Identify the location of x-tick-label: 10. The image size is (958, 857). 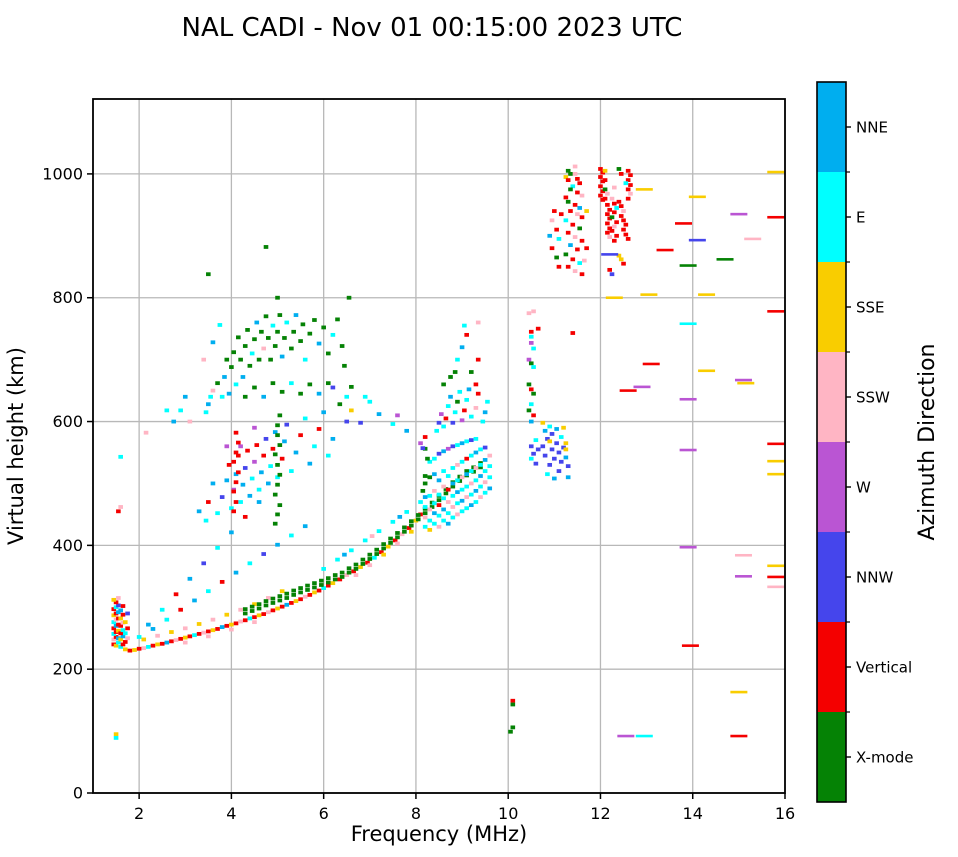
(508, 813).